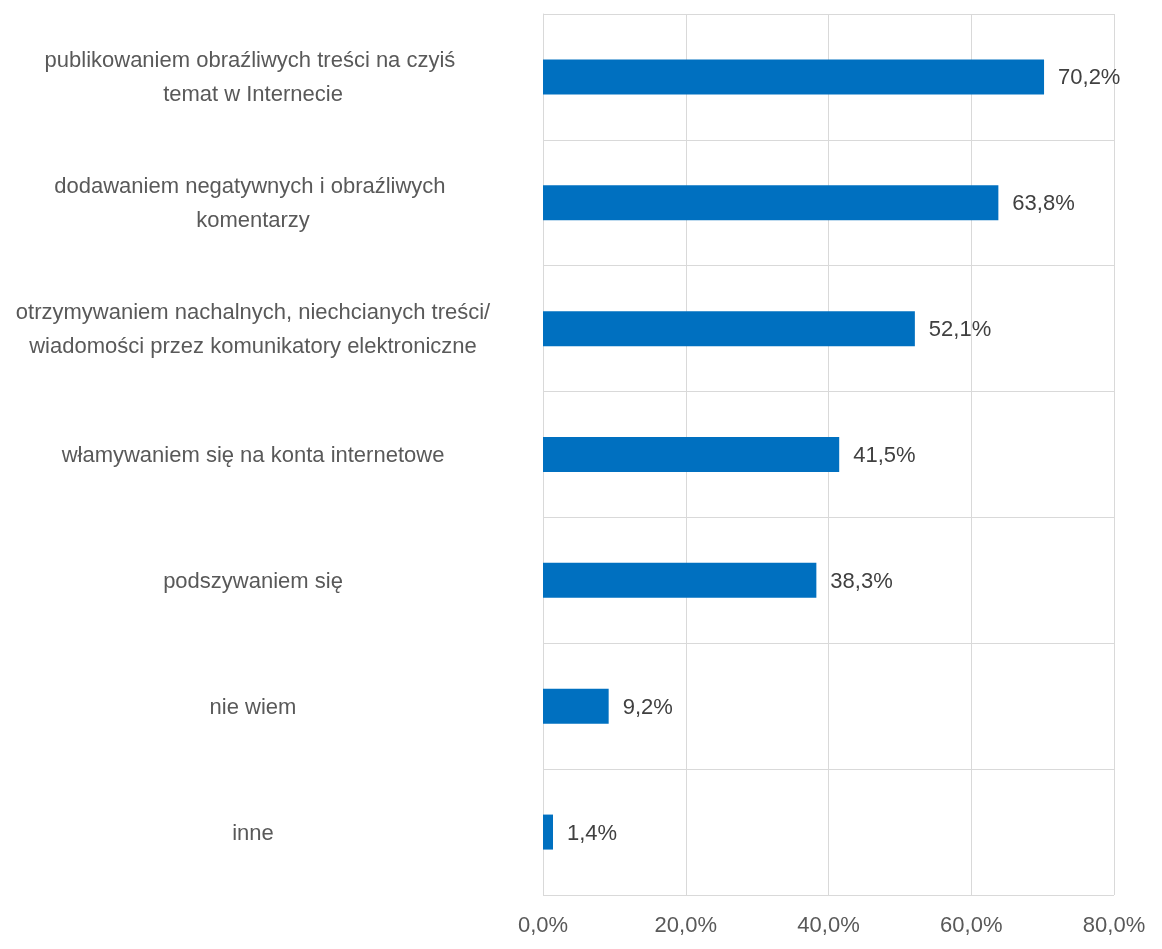  I want to click on data-label: 70,2%, so click(1089, 77).